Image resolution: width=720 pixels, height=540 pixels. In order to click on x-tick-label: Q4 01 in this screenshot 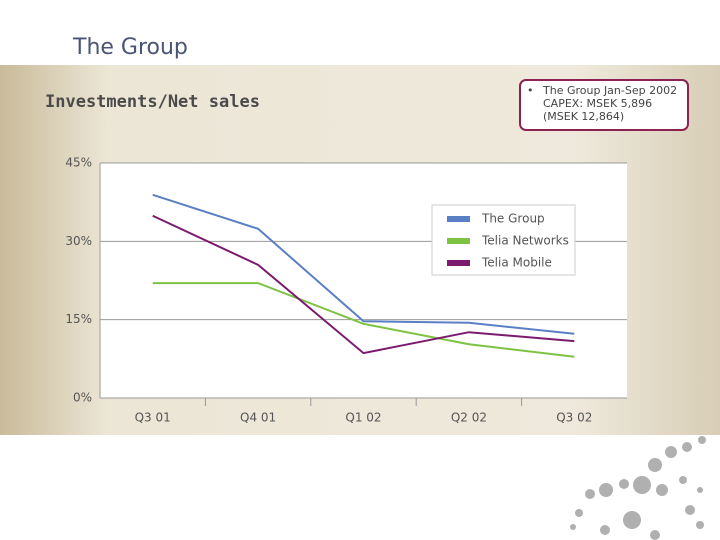, I will do `click(258, 418)`.